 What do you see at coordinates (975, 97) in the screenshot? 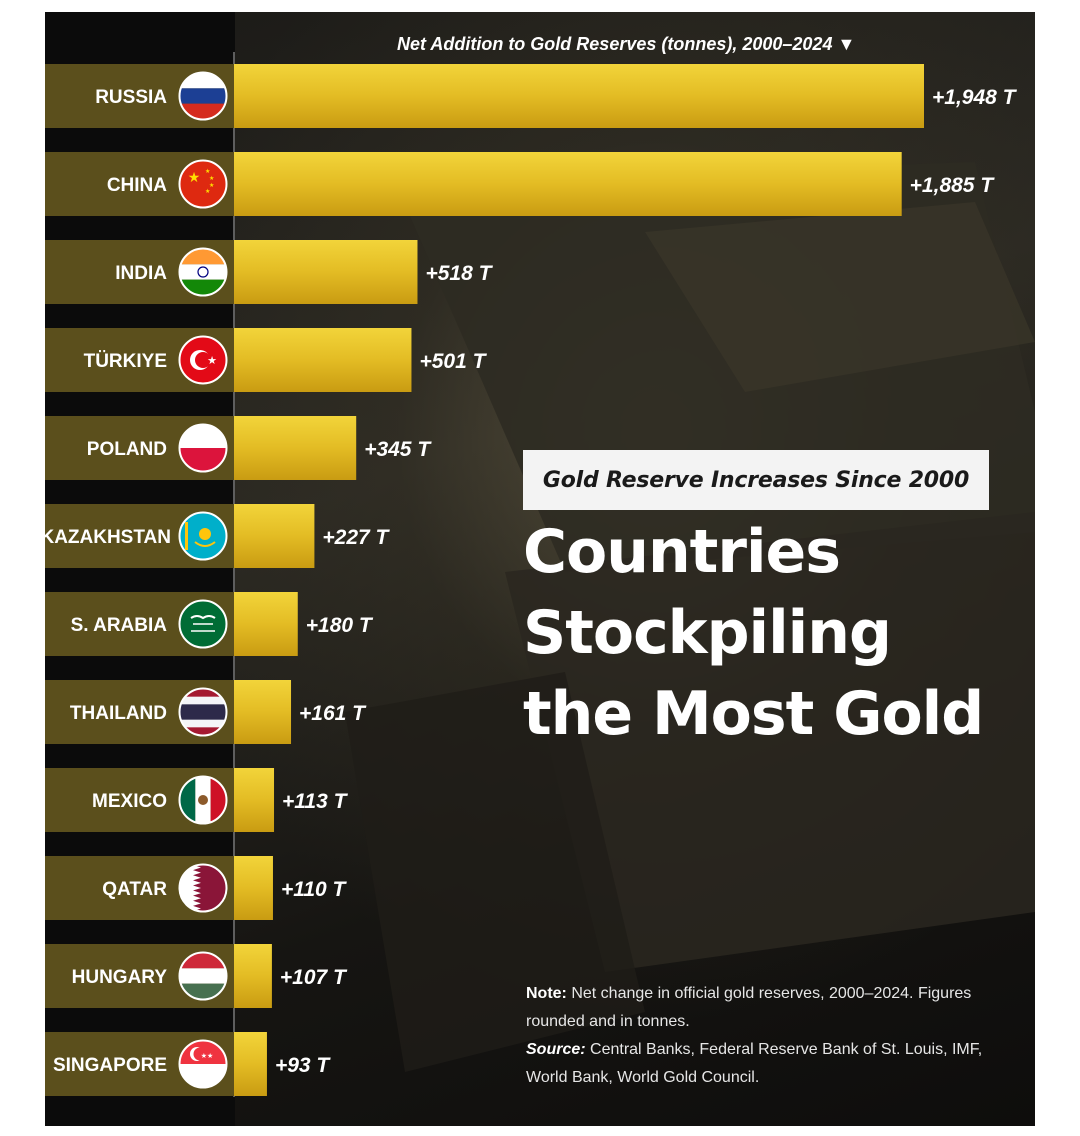
I see `value-label: +1,948 T` at bounding box center [975, 97].